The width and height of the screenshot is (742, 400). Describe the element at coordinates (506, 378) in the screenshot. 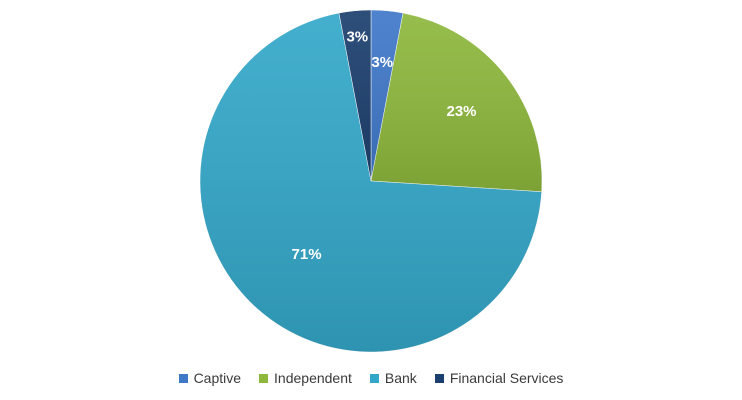

I see `legend-label-financial-services: Financial Services` at that location.